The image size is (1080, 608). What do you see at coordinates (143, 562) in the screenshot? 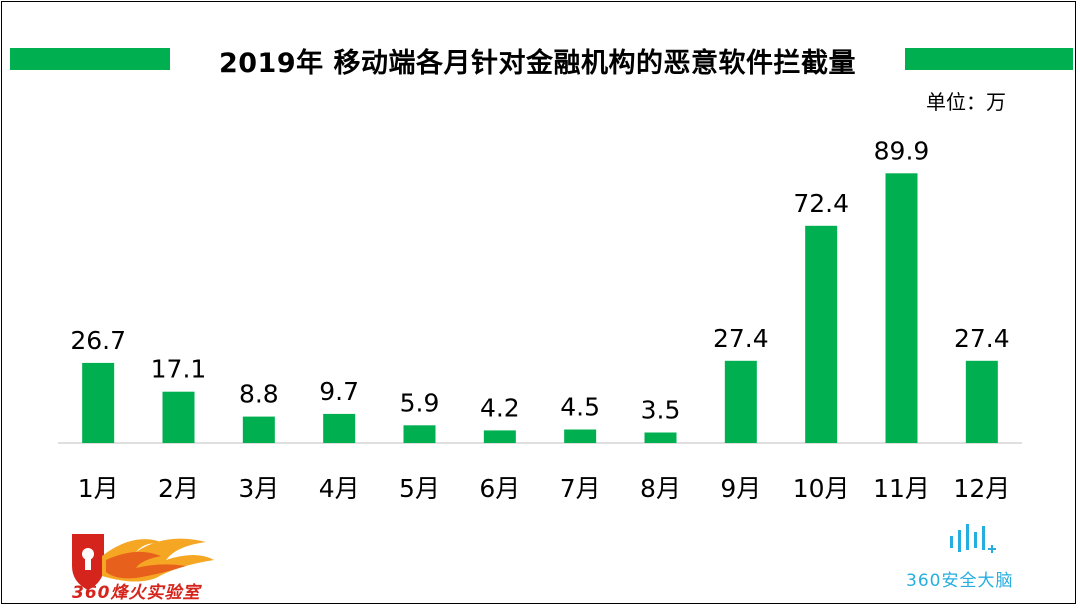
I see `fire-lab-logo-icon` at bounding box center [143, 562].